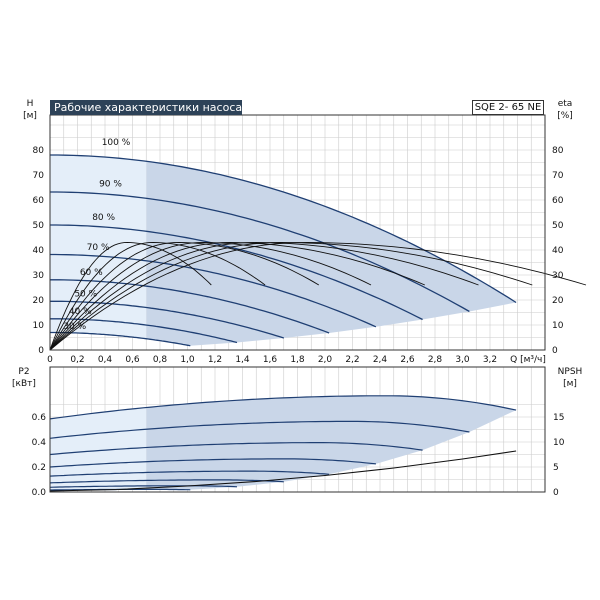 This screenshot has height=600, width=600. Describe the element at coordinates (270, 360) in the screenshot. I see `x-tick-label: 1,6` at that location.